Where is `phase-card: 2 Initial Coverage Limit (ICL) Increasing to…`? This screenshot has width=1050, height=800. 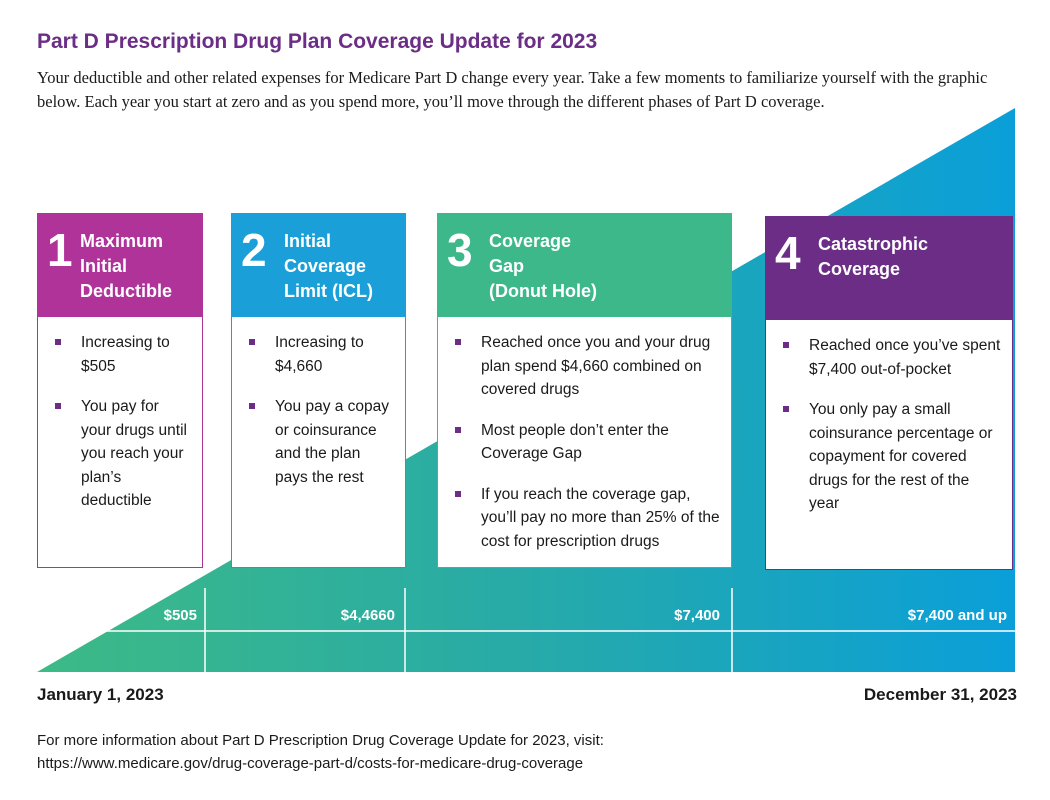
phase-card: 2 Initial Coverage Limit (ICL) Increasing to… is located at coordinates (318, 390).